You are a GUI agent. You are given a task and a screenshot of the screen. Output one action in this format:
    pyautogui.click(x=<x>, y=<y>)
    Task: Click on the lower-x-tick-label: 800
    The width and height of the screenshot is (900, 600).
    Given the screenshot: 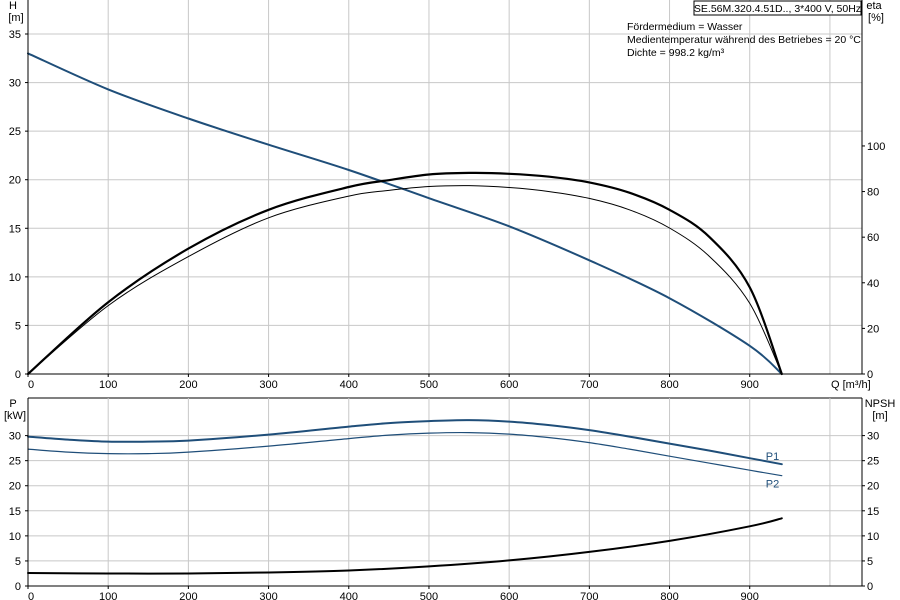 What is the action you would take?
    pyautogui.click(x=669, y=595)
    